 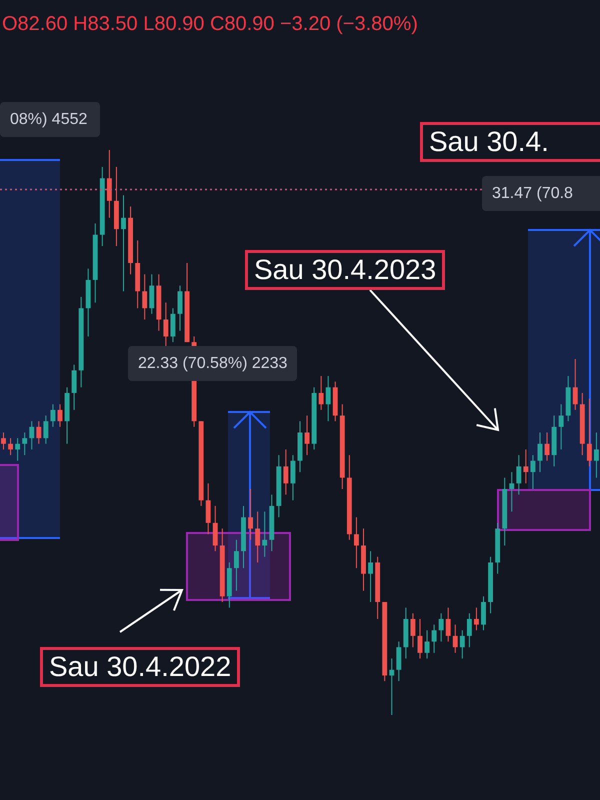 I want to click on label-box: Sau 30.4., so click(x=510, y=142).